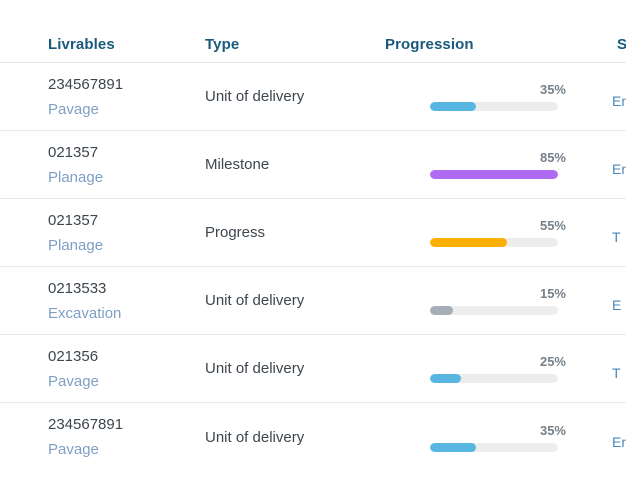  Describe the element at coordinates (476, 164) in the screenshot. I see `progression-cell: 85%` at that location.